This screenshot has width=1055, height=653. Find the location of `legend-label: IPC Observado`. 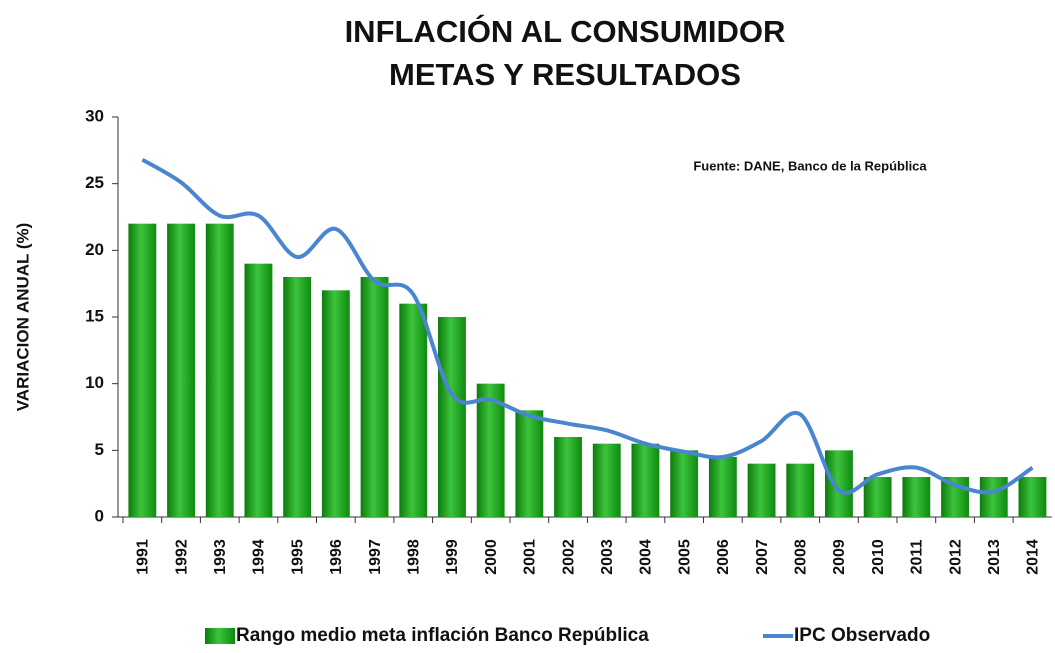

legend-label: IPC Observado is located at coordinates (862, 635).